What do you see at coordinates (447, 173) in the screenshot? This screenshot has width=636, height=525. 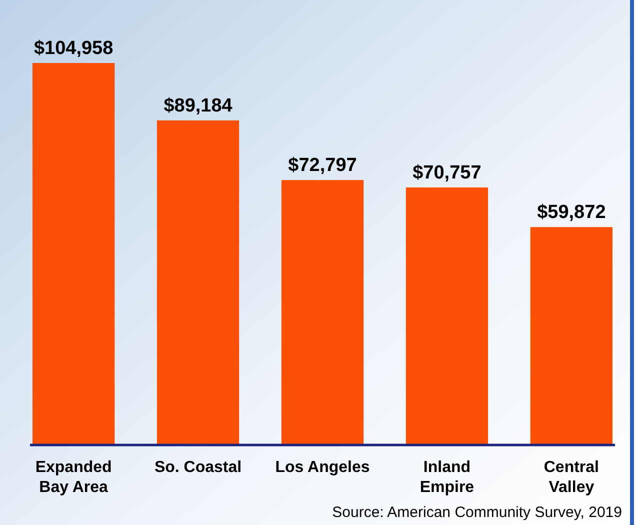 I see `data-label: $70,757` at bounding box center [447, 173].